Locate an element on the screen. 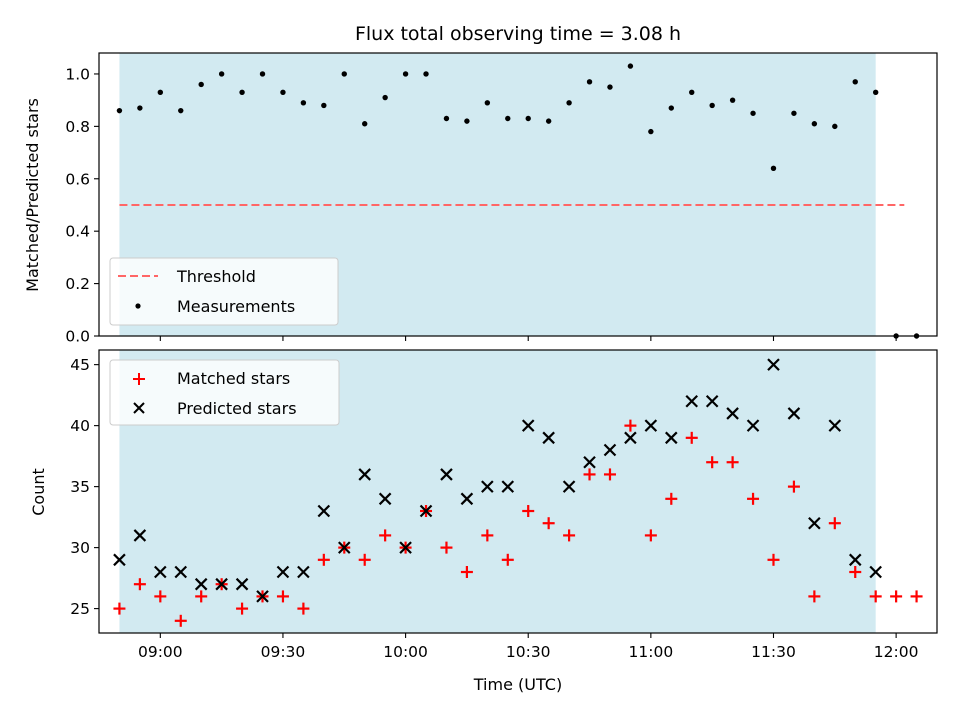 This screenshot has width=960, height=720. ratio-y-tick-label: 0.8 is located at coordinates (77, 127).